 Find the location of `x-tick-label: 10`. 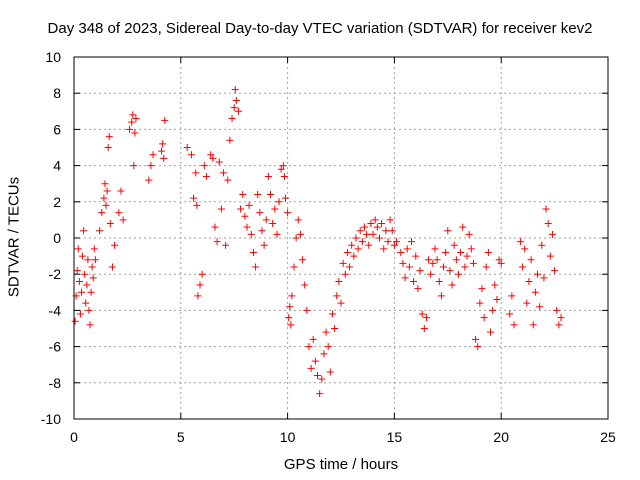

x-tick-label: 10 is located at coordinates (288, 437).